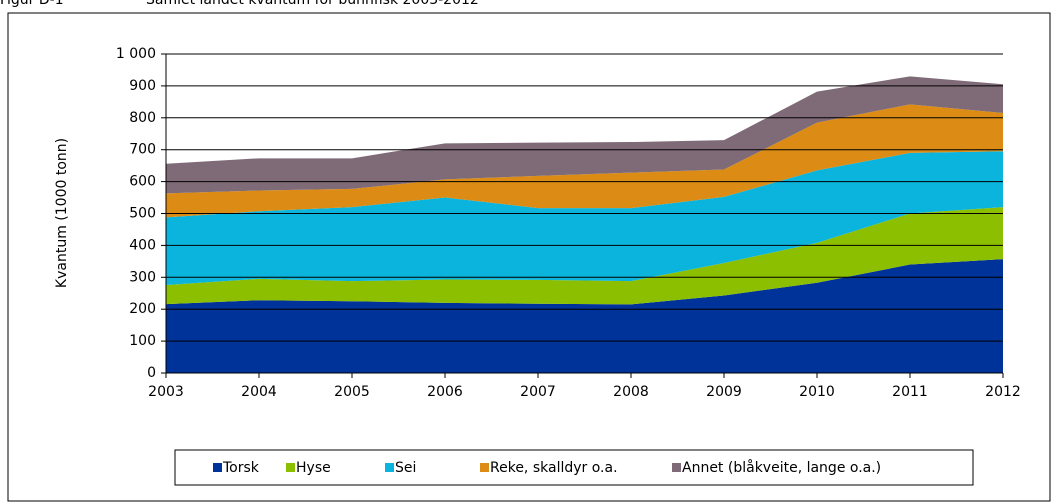  What do you see at coordinates (142, 309) in the screenshot?
I see `y-tick-label: 200` at bounding box center [142, 309].